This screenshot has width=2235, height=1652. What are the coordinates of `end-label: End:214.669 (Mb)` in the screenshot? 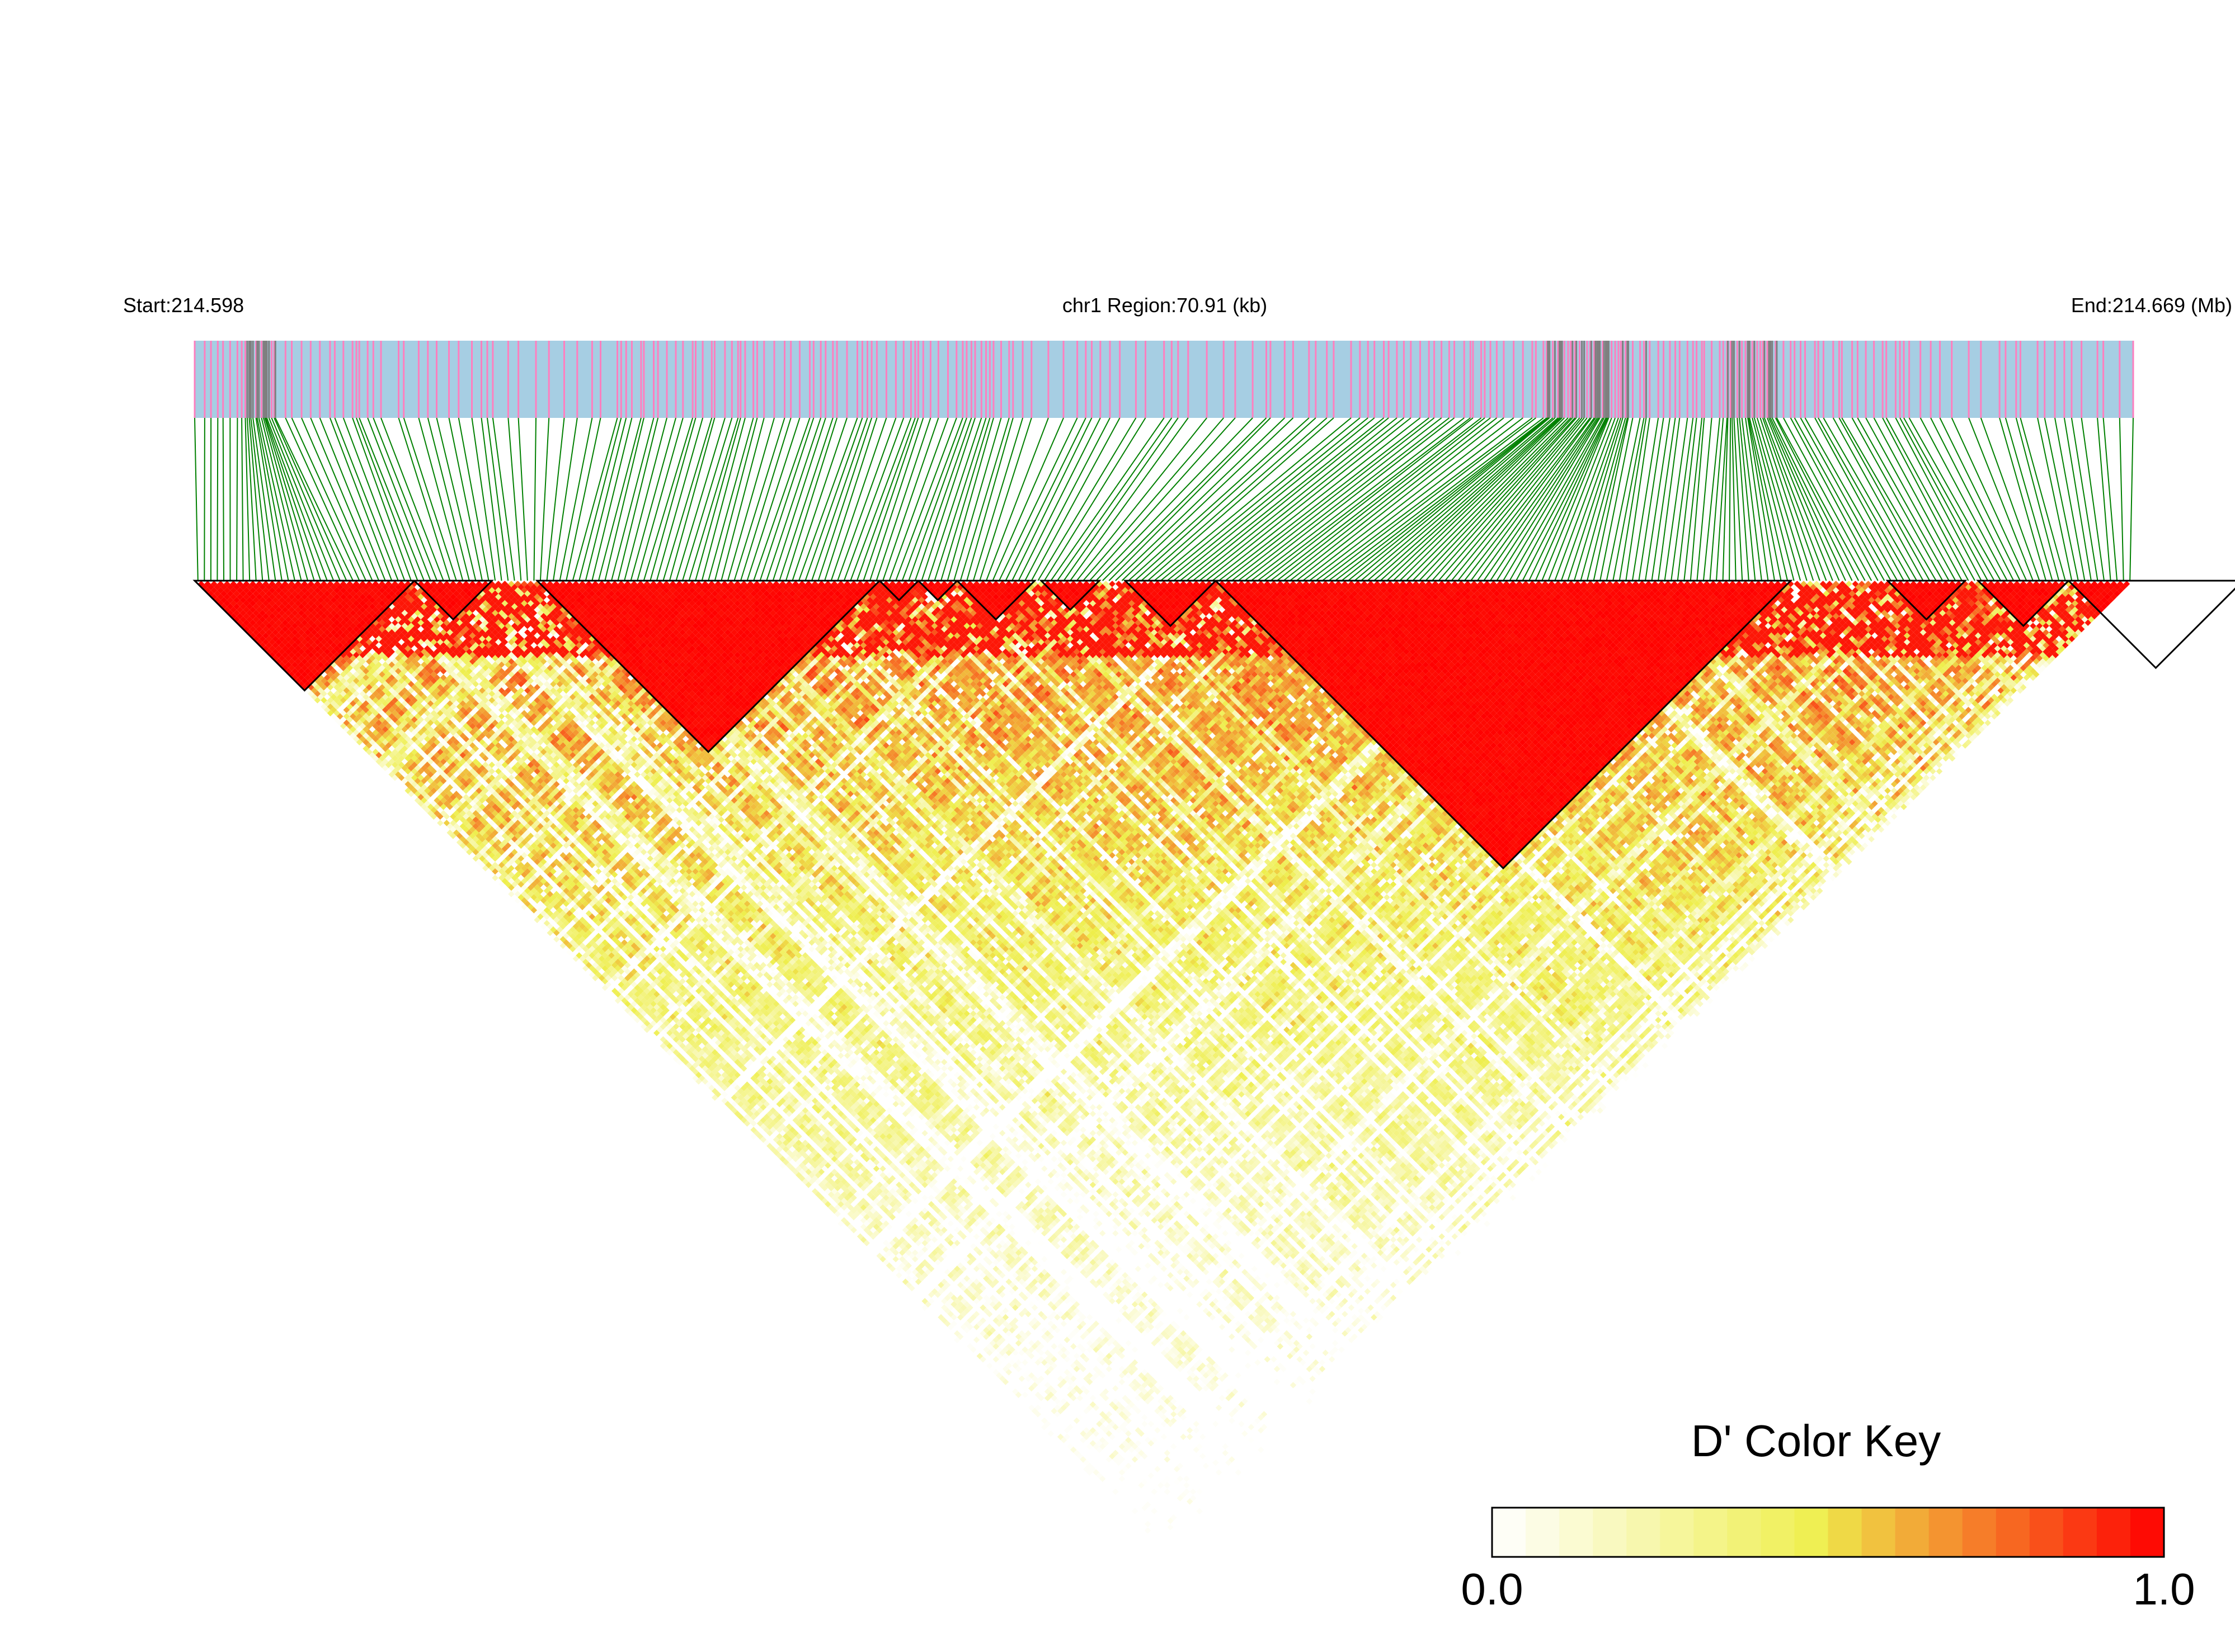 It's located at (2151, 306).